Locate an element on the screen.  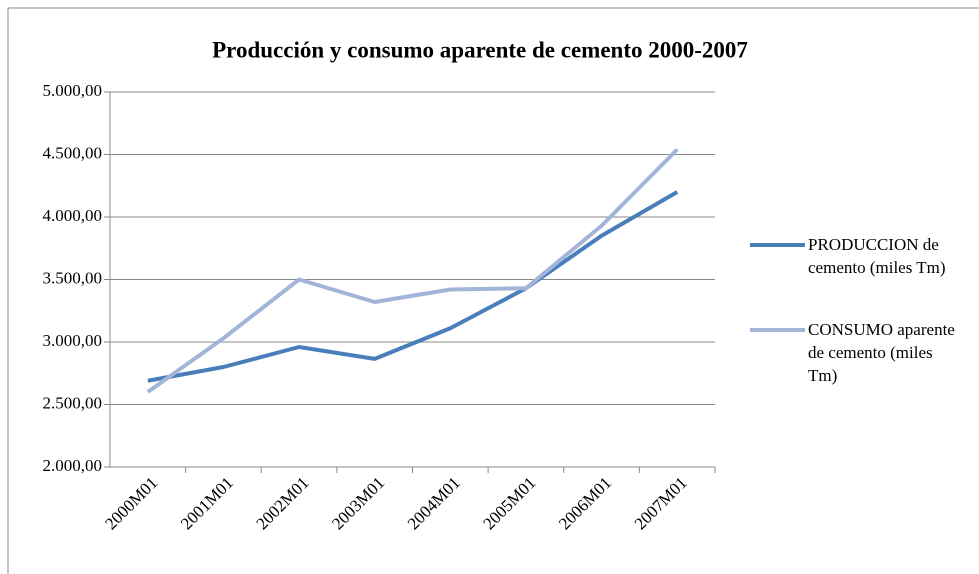
y-tick-label: 2.000,00 is located at coordinates (73, 465).